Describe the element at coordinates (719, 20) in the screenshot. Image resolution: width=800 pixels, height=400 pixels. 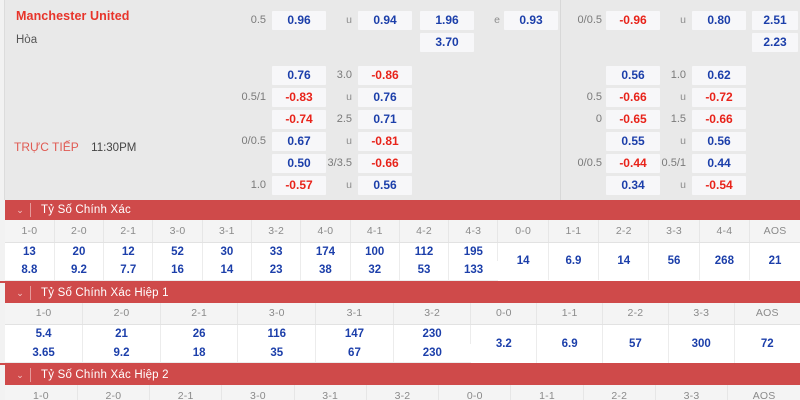
I see `ou2-row1-over: 0.80` at that location.